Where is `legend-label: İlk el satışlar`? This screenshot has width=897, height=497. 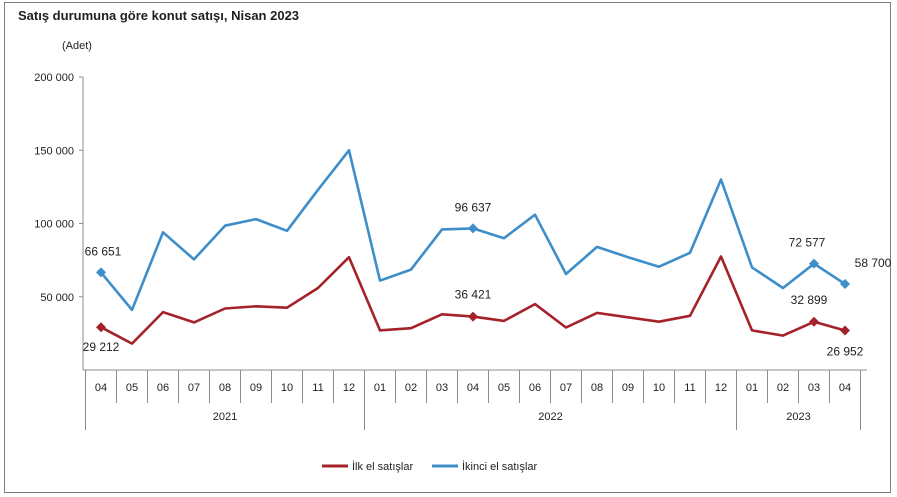 legend-label: İlk el satışlar is located at coordinates (382, 466).